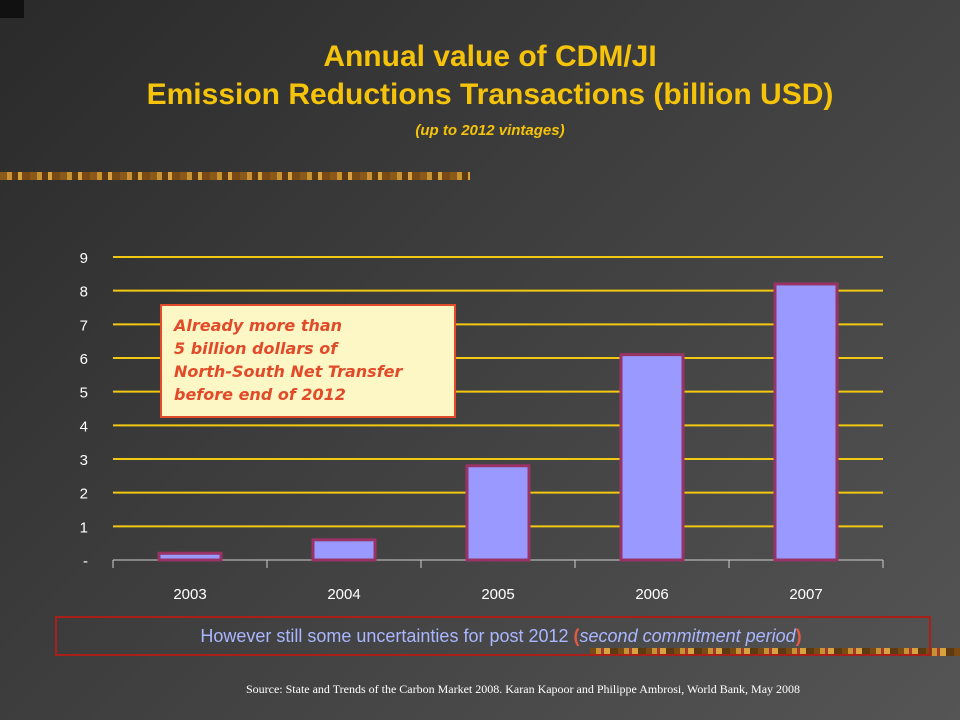  Describe the element at coordinates (798, 636) in the screenshot. I see `note-paren-close: )` at that location.